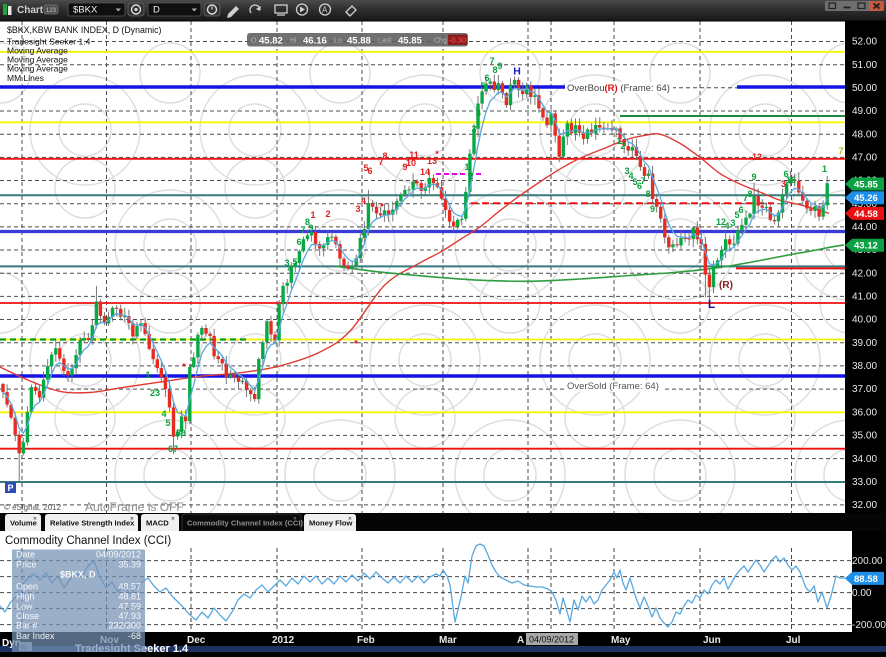 This screenshot has height=657, width=886. I want to click on svg-text: AutoFrame is OFF, so click(134, 507).